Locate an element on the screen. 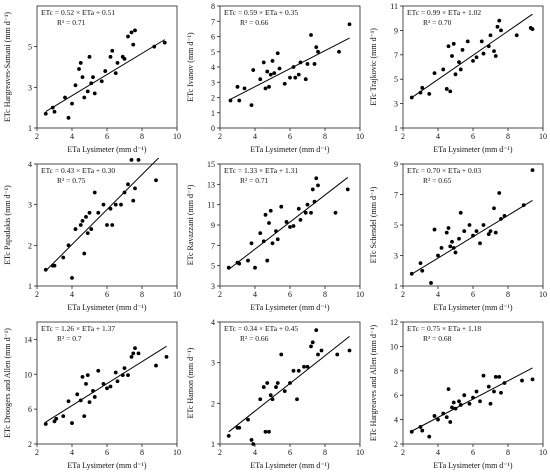 The image size is (550, 474). y-tick-label: 2 is located at coordinates (30, 245).